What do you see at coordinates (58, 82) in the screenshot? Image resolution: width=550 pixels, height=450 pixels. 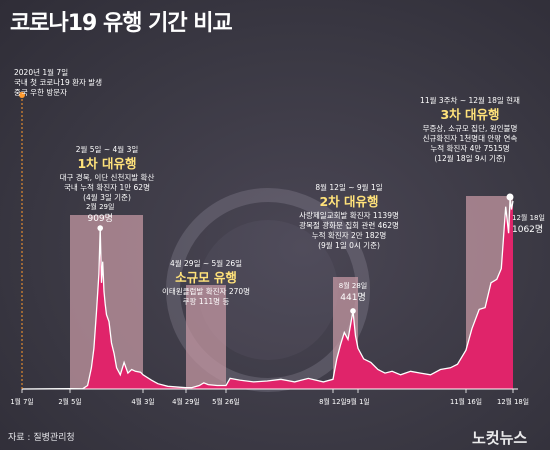 I see `first-case-text: 국내 첫 코로나19 환자 발생` at bounding box center [58, 82].